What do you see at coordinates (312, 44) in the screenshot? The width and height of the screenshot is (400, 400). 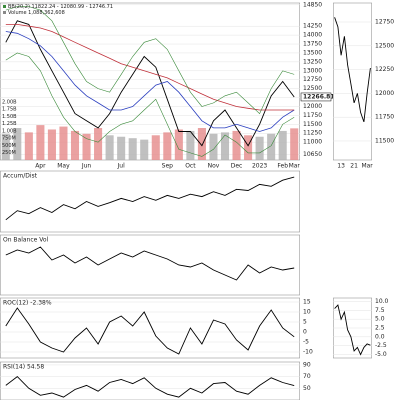 I see `y-tick-label: 13750` at bounding box center [312, 44].